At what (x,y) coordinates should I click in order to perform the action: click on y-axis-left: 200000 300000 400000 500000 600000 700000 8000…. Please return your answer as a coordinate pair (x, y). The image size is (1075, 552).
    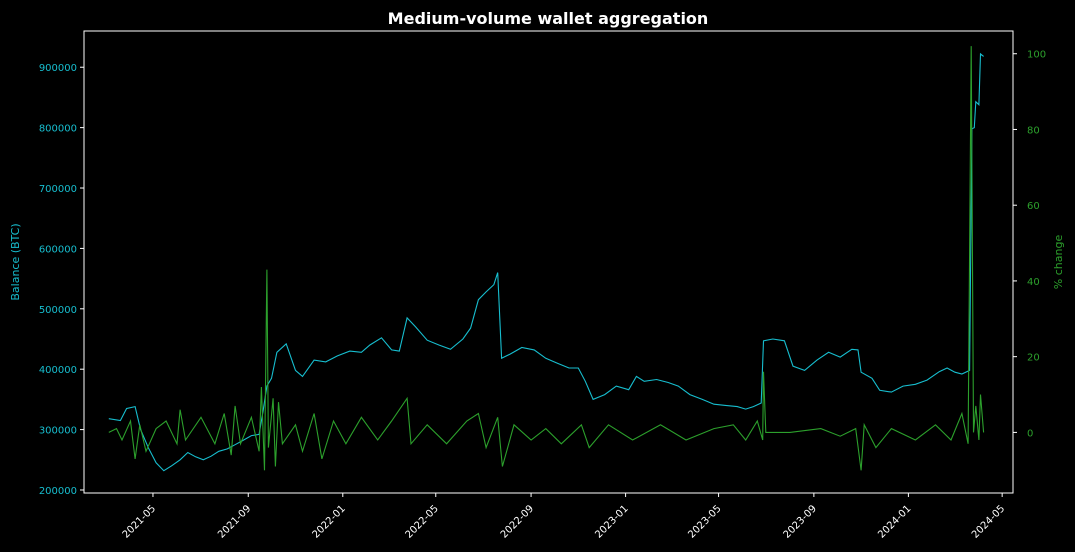
    Looking at the image, I should click on (61, 280).